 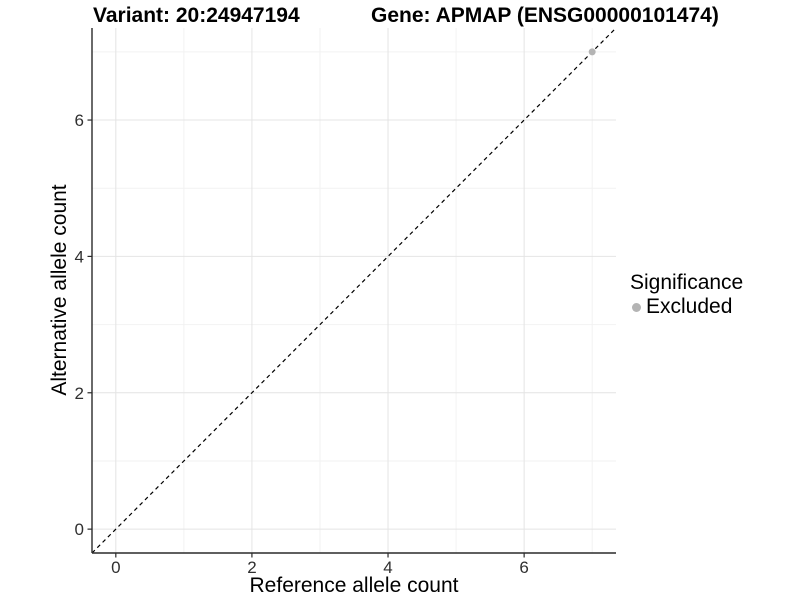 I want to click on legend-item-excluded: Excluded, so click(x=712, y=307).